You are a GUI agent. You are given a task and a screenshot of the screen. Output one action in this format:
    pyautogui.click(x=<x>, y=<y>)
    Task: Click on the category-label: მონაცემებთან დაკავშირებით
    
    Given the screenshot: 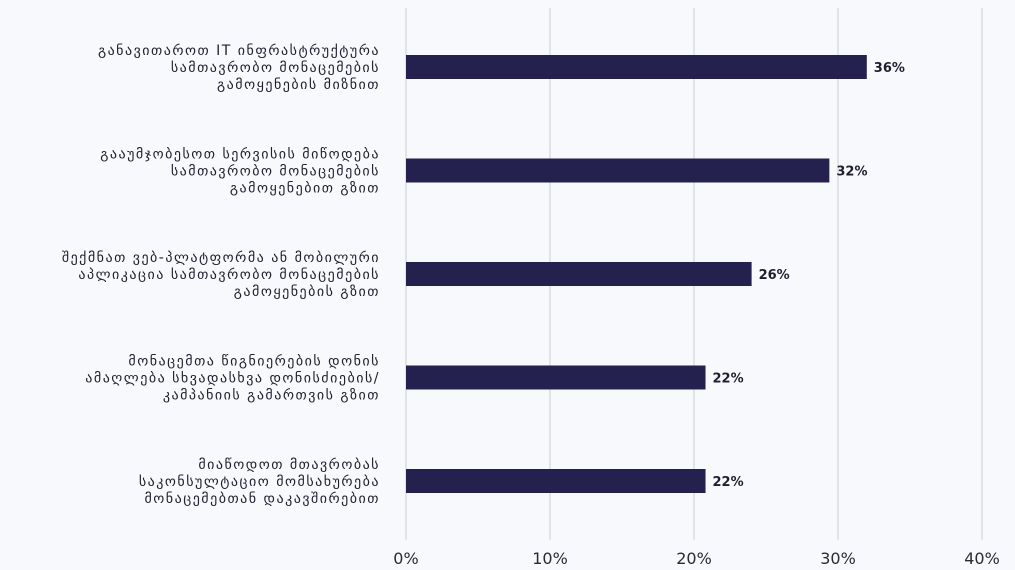 What is the action you would take?
    pyautogui.click(x=262, y=498)
    